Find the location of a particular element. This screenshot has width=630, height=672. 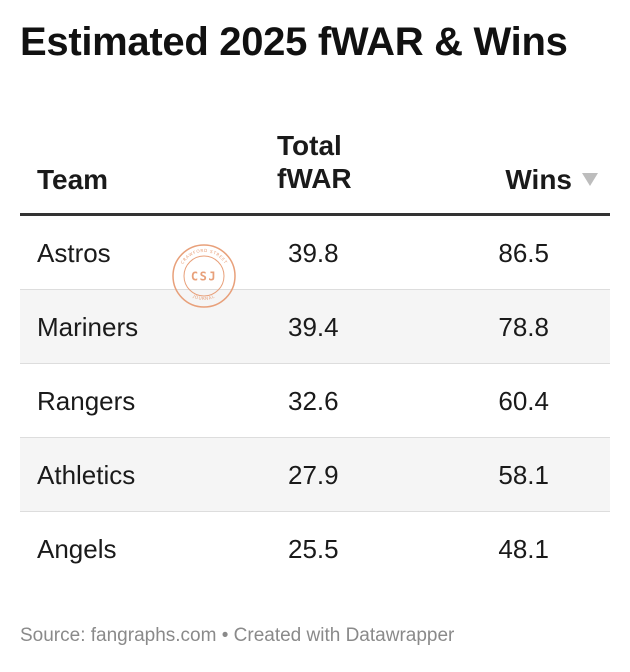

cell-fwar: 32.6 is located at coordinates (313, 401).